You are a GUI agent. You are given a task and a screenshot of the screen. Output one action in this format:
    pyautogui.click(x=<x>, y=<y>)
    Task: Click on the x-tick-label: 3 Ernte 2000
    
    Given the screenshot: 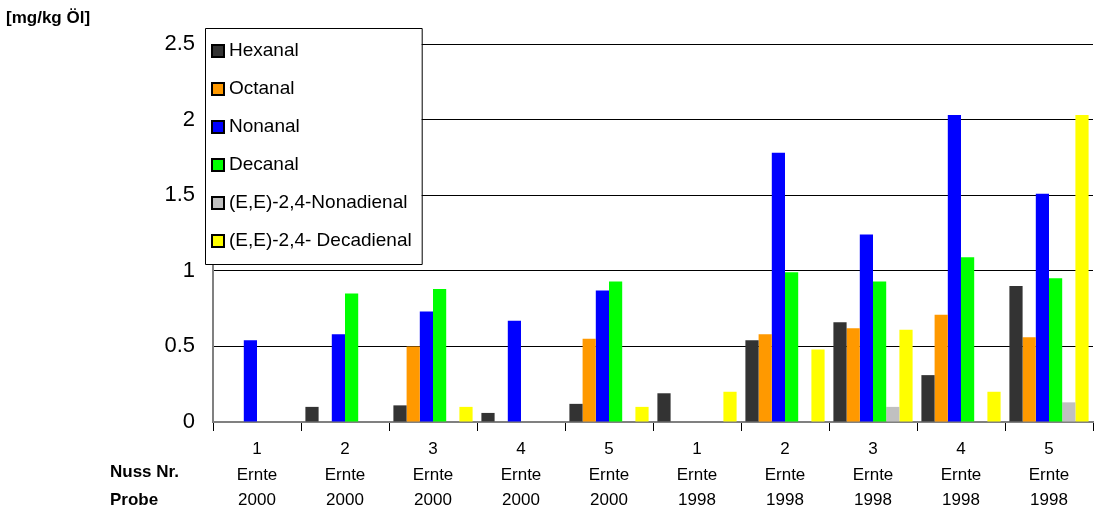 What is the action you would take?
    pyautogui.click(x=433, y=474)
    